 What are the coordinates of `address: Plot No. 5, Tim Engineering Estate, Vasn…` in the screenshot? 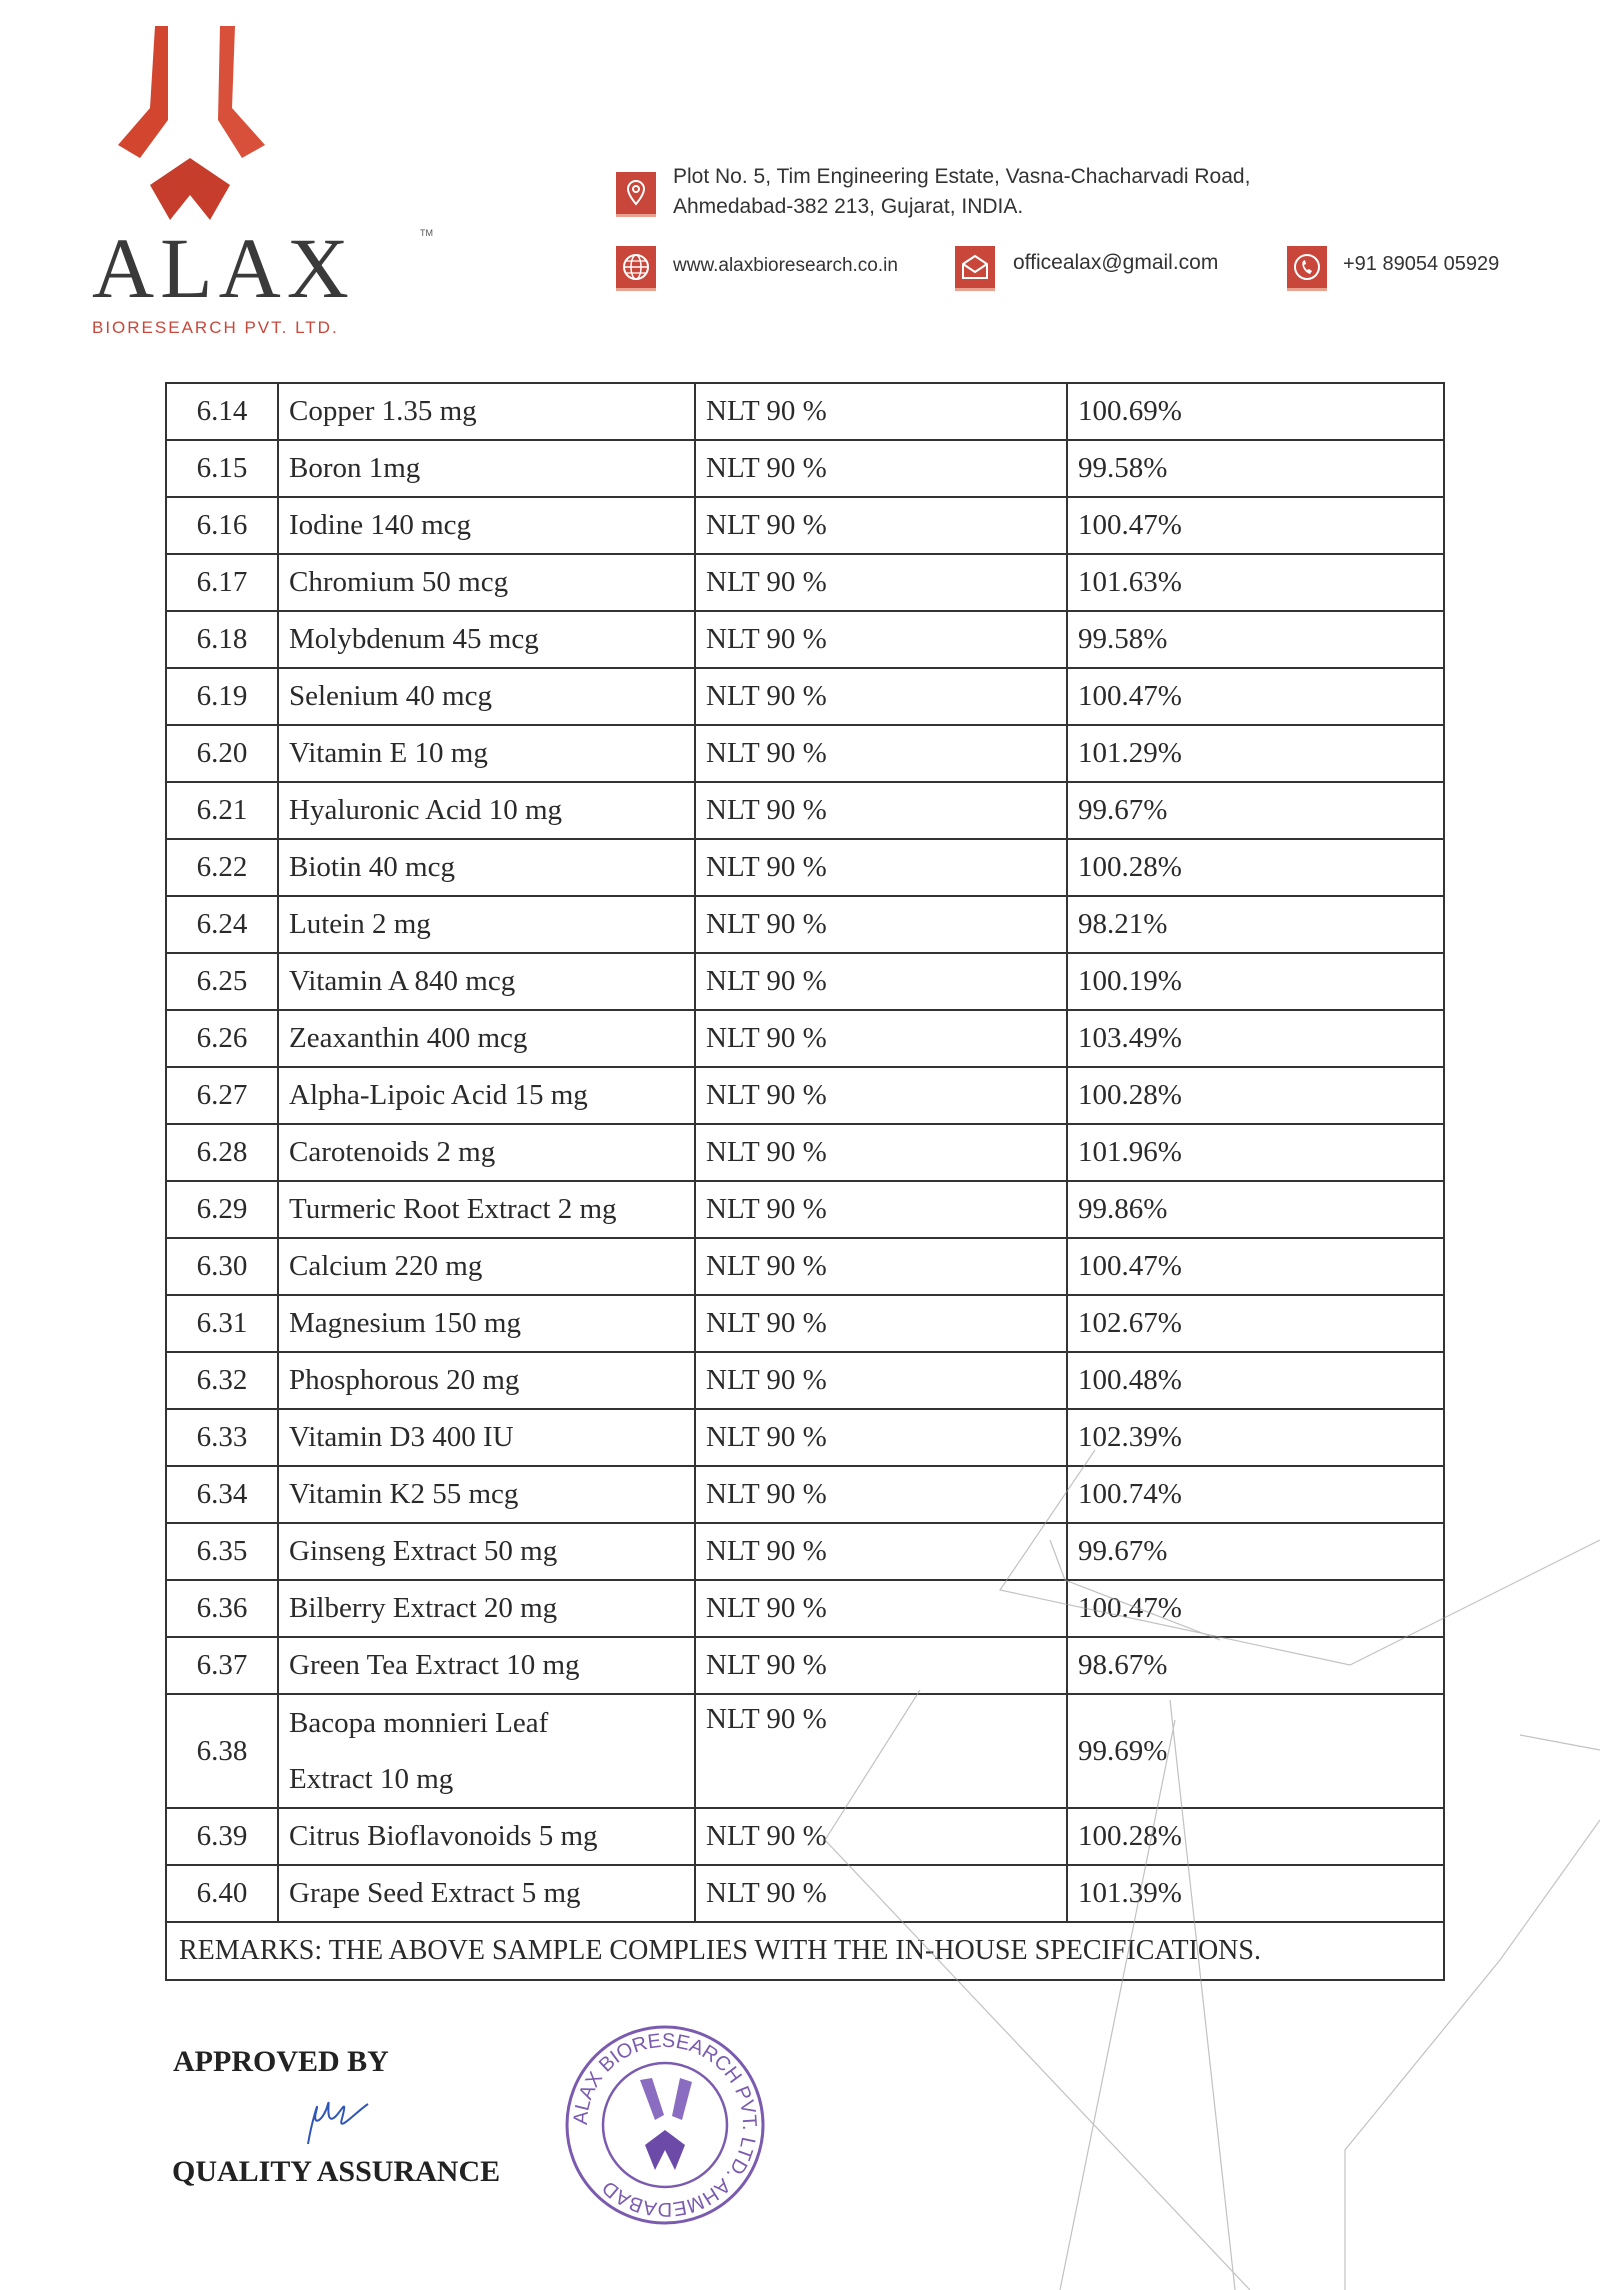 It's located at (961, 192).